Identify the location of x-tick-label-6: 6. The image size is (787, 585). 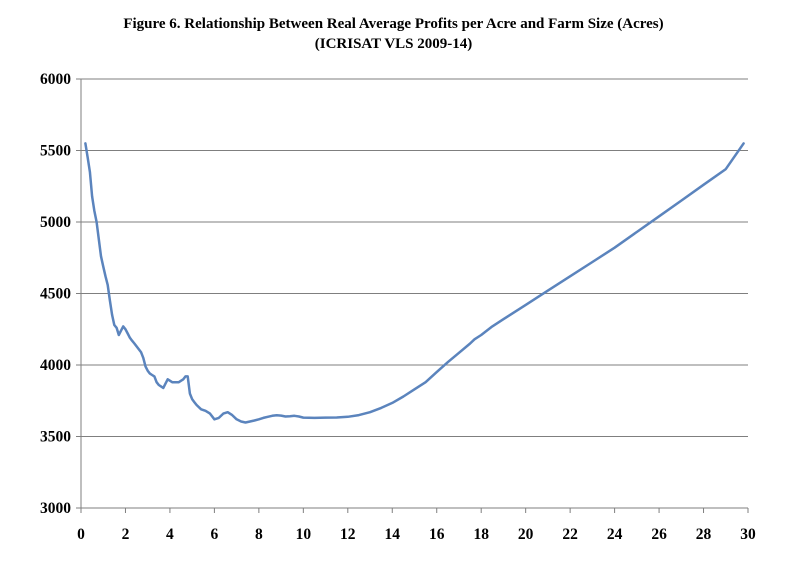
(215, 534).